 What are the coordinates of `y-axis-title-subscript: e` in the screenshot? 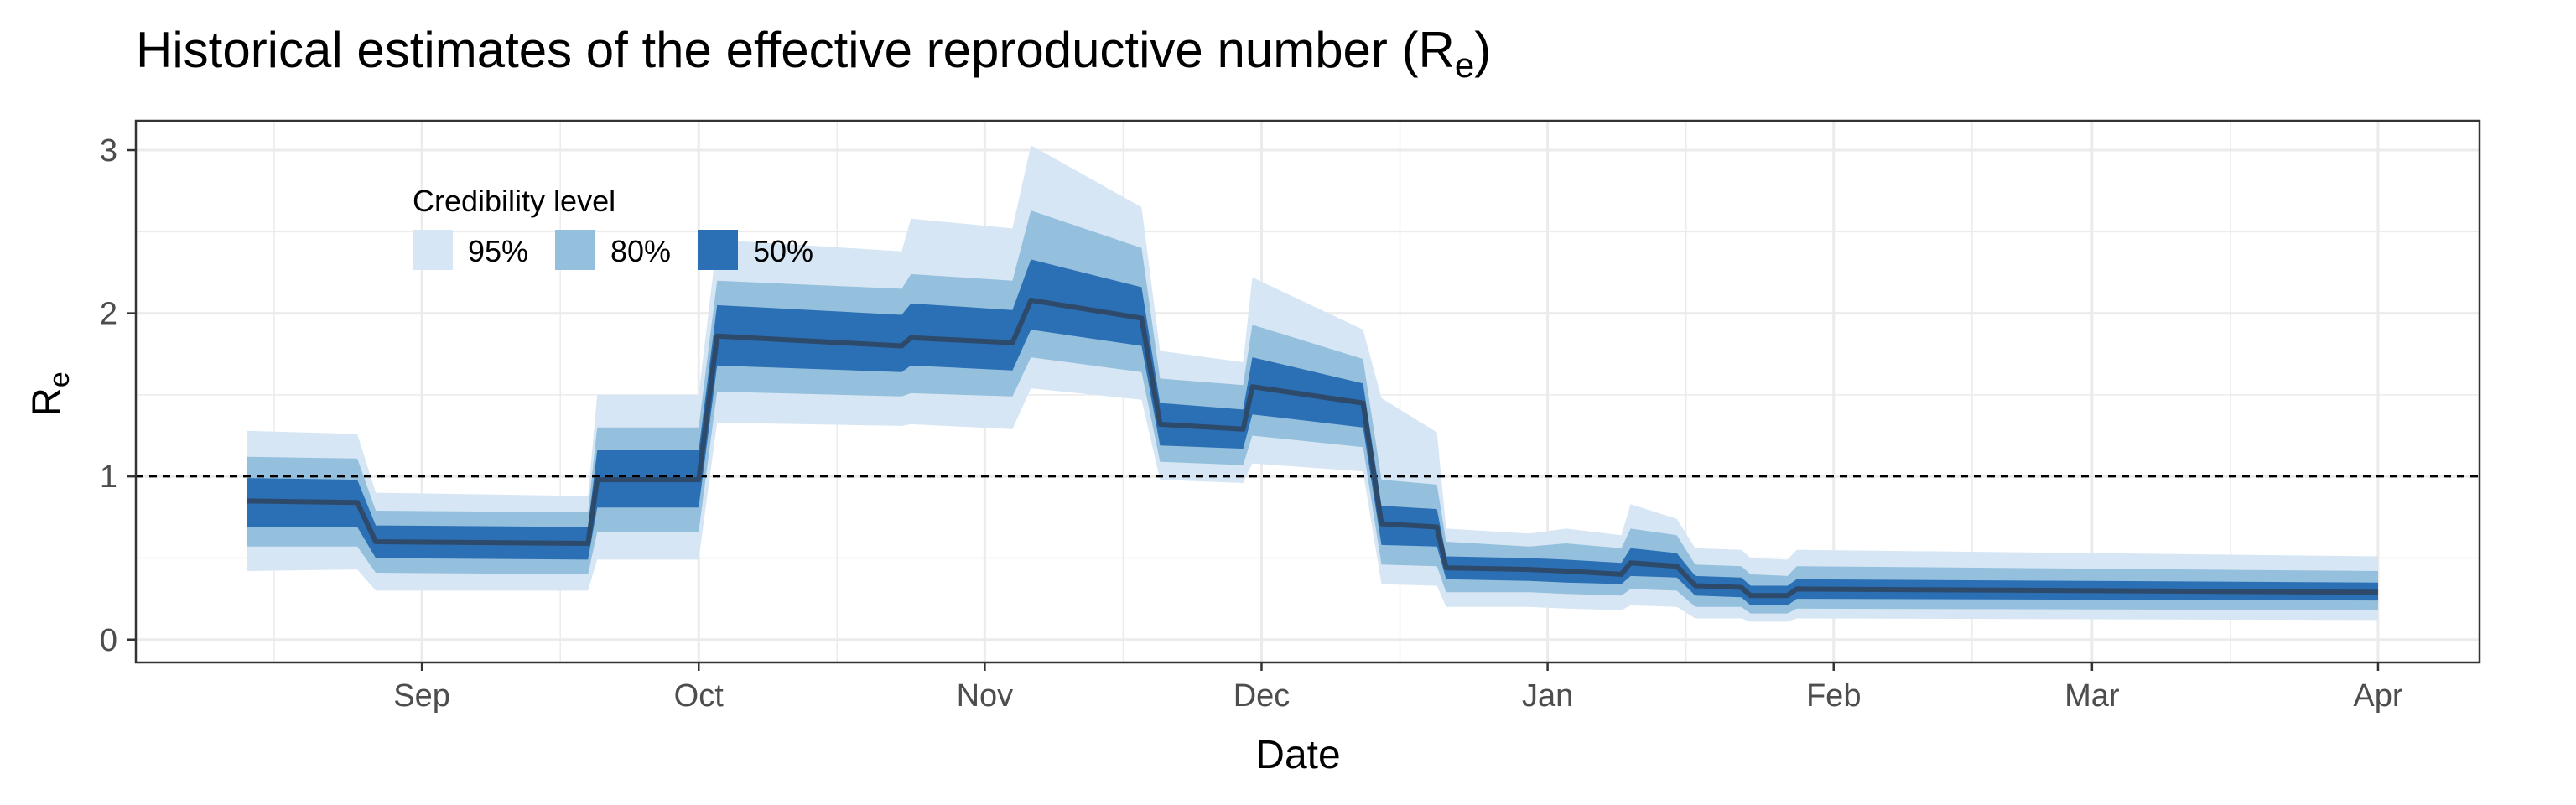 It's located at (59, 379).